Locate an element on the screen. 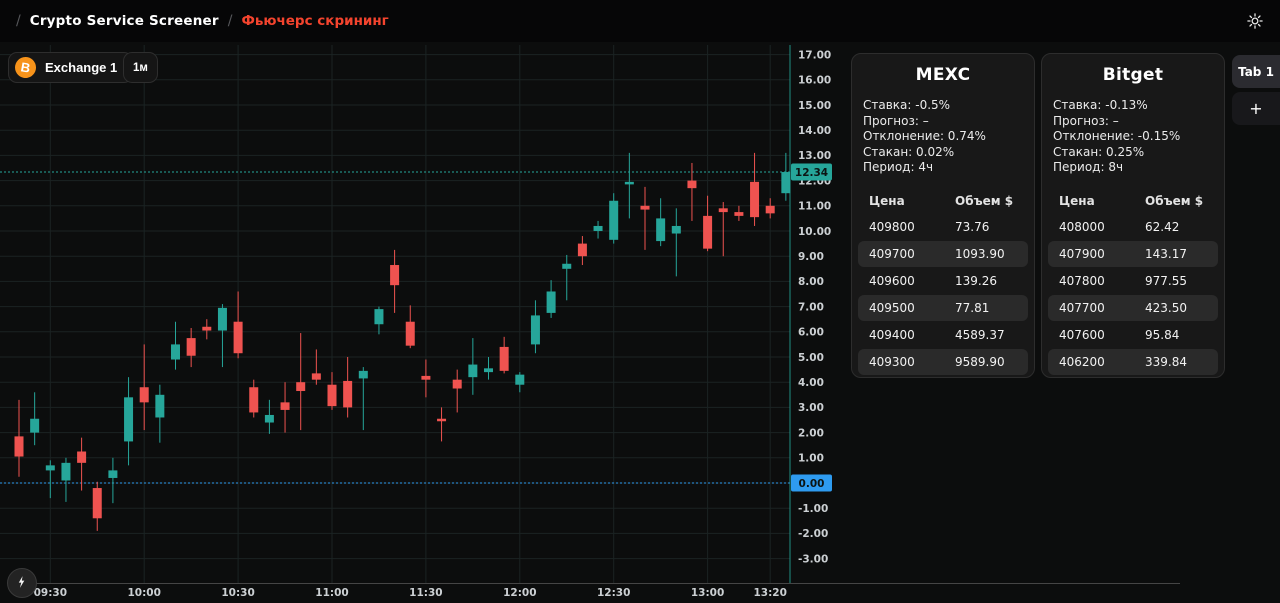  stat-line: Стакан: 0.02% is located at coordinates (909, 151).